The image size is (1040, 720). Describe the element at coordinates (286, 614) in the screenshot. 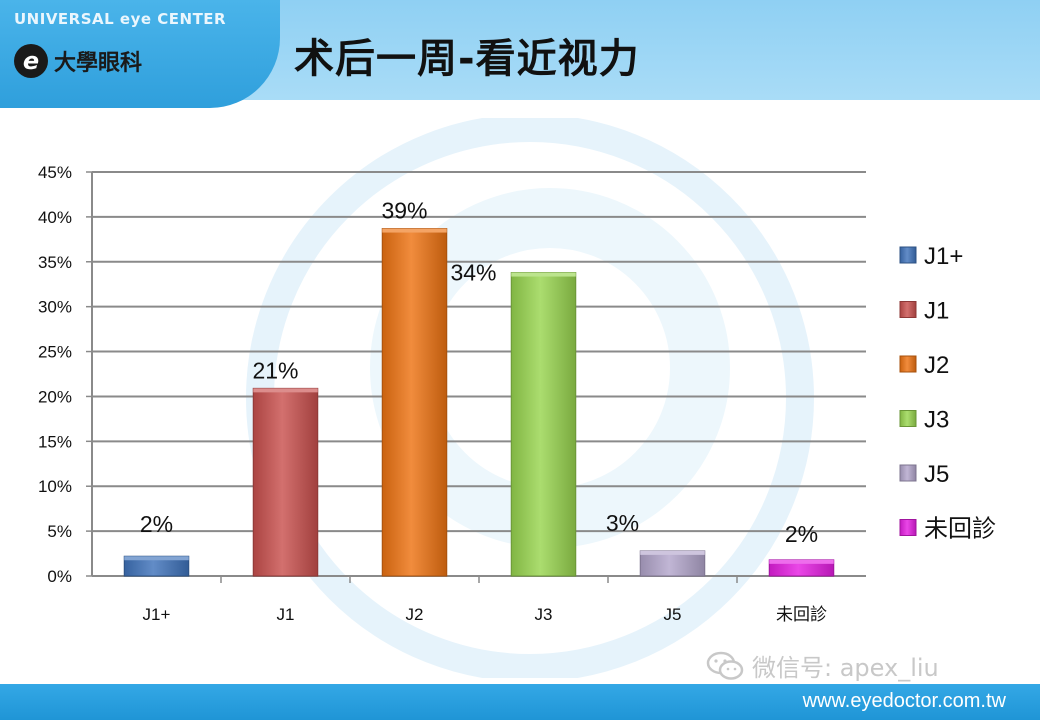

I see `x-tick-label-1: J1` at that location.